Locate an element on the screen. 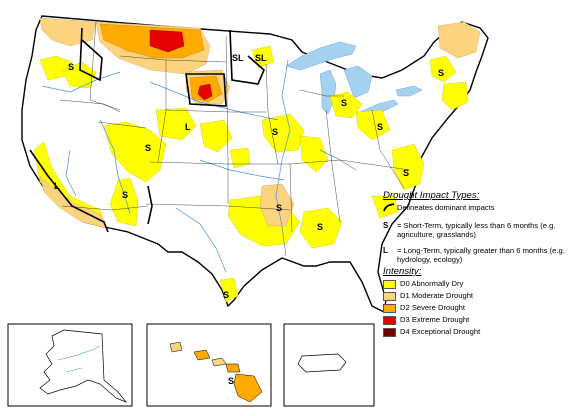  map-label-s-pacific-northwest: S is located at coordinates (71, 67).